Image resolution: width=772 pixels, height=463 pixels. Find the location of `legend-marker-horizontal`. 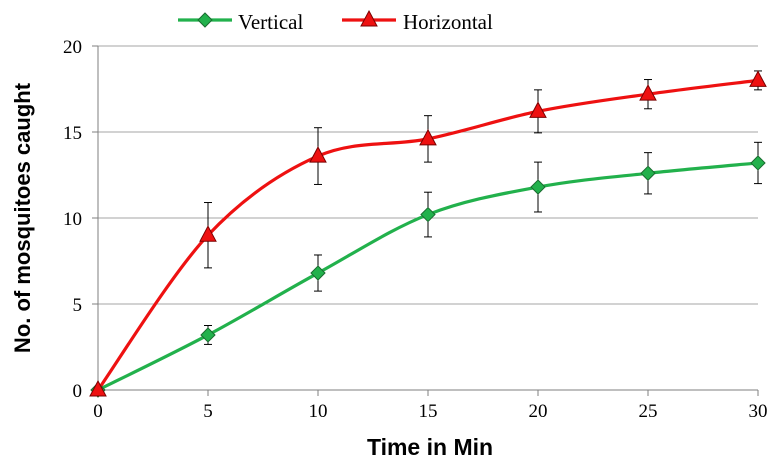

legend-marker-horizontal is located at coordinates (369, 18).